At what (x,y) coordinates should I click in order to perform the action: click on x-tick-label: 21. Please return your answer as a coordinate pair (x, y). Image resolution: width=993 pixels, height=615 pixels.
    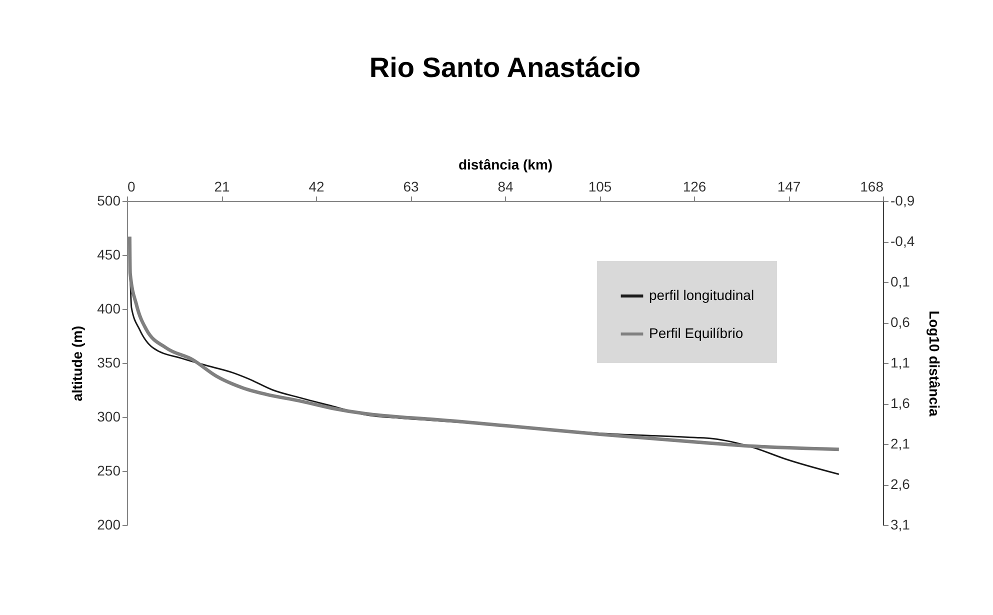
    Looking at the image, I should click on (222, 186).